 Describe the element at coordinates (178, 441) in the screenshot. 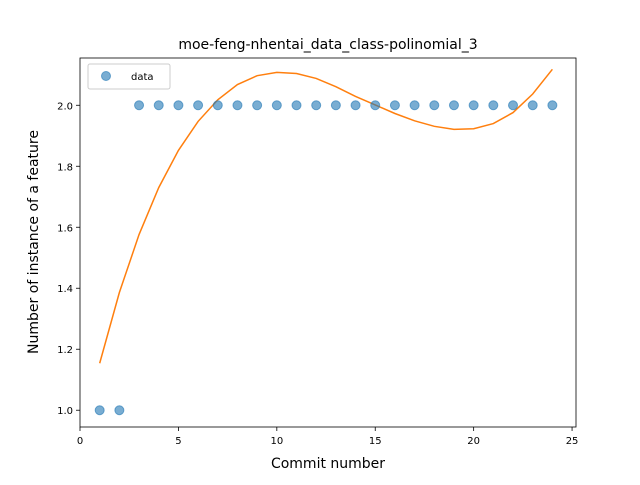

I see `x-tick-label: 5` at that location.